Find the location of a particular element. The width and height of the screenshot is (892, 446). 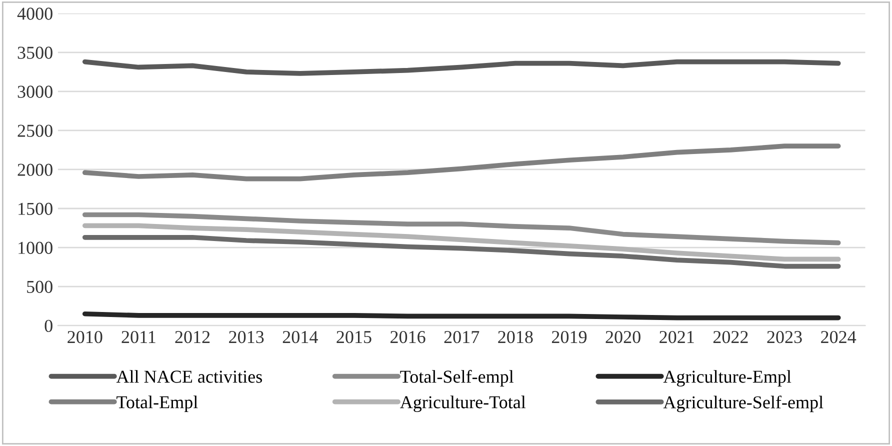

x-tick-label: 2013 is located at coordinates (246, 337).